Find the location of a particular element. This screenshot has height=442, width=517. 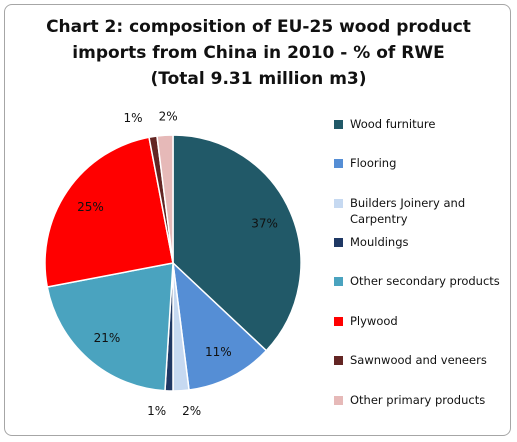

legend-item-wood-furniture: Wood furniture is located at coordinates (417, 124).